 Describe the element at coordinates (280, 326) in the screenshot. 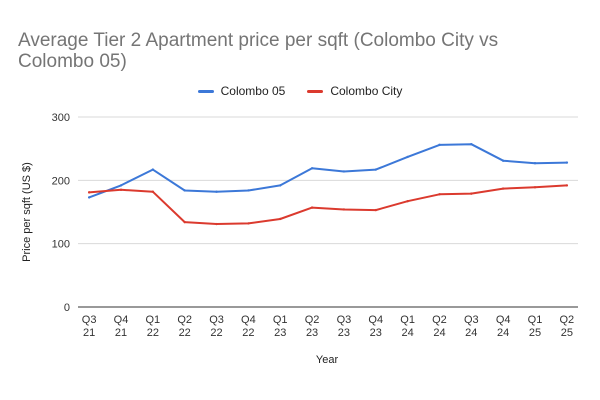

I see `x-tick-label: Q1 23` at that location.